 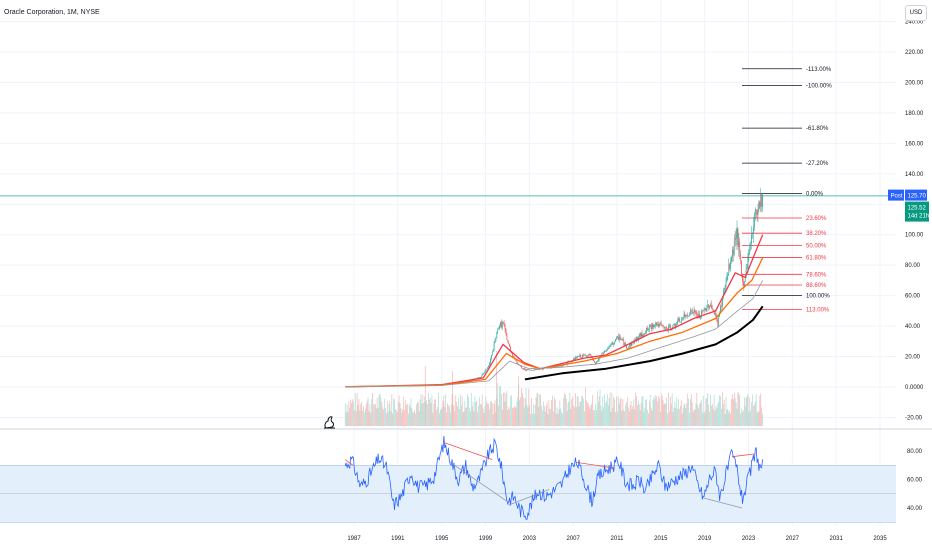 What do you see at coordinates (329, 422) in the screenshot?
I see `tradingview-logo-icon` at bounding box center [329, 422].